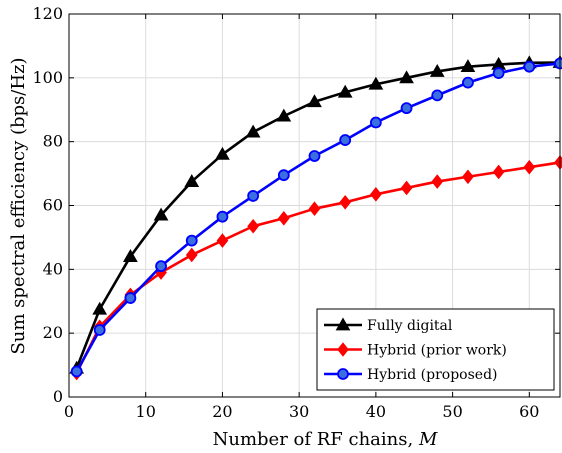 The image size is (562, 453). What do you see at coordinates (69, 411) in the screenshot?
I see `x-tick-label: 0` at bounding box center [69, 411].